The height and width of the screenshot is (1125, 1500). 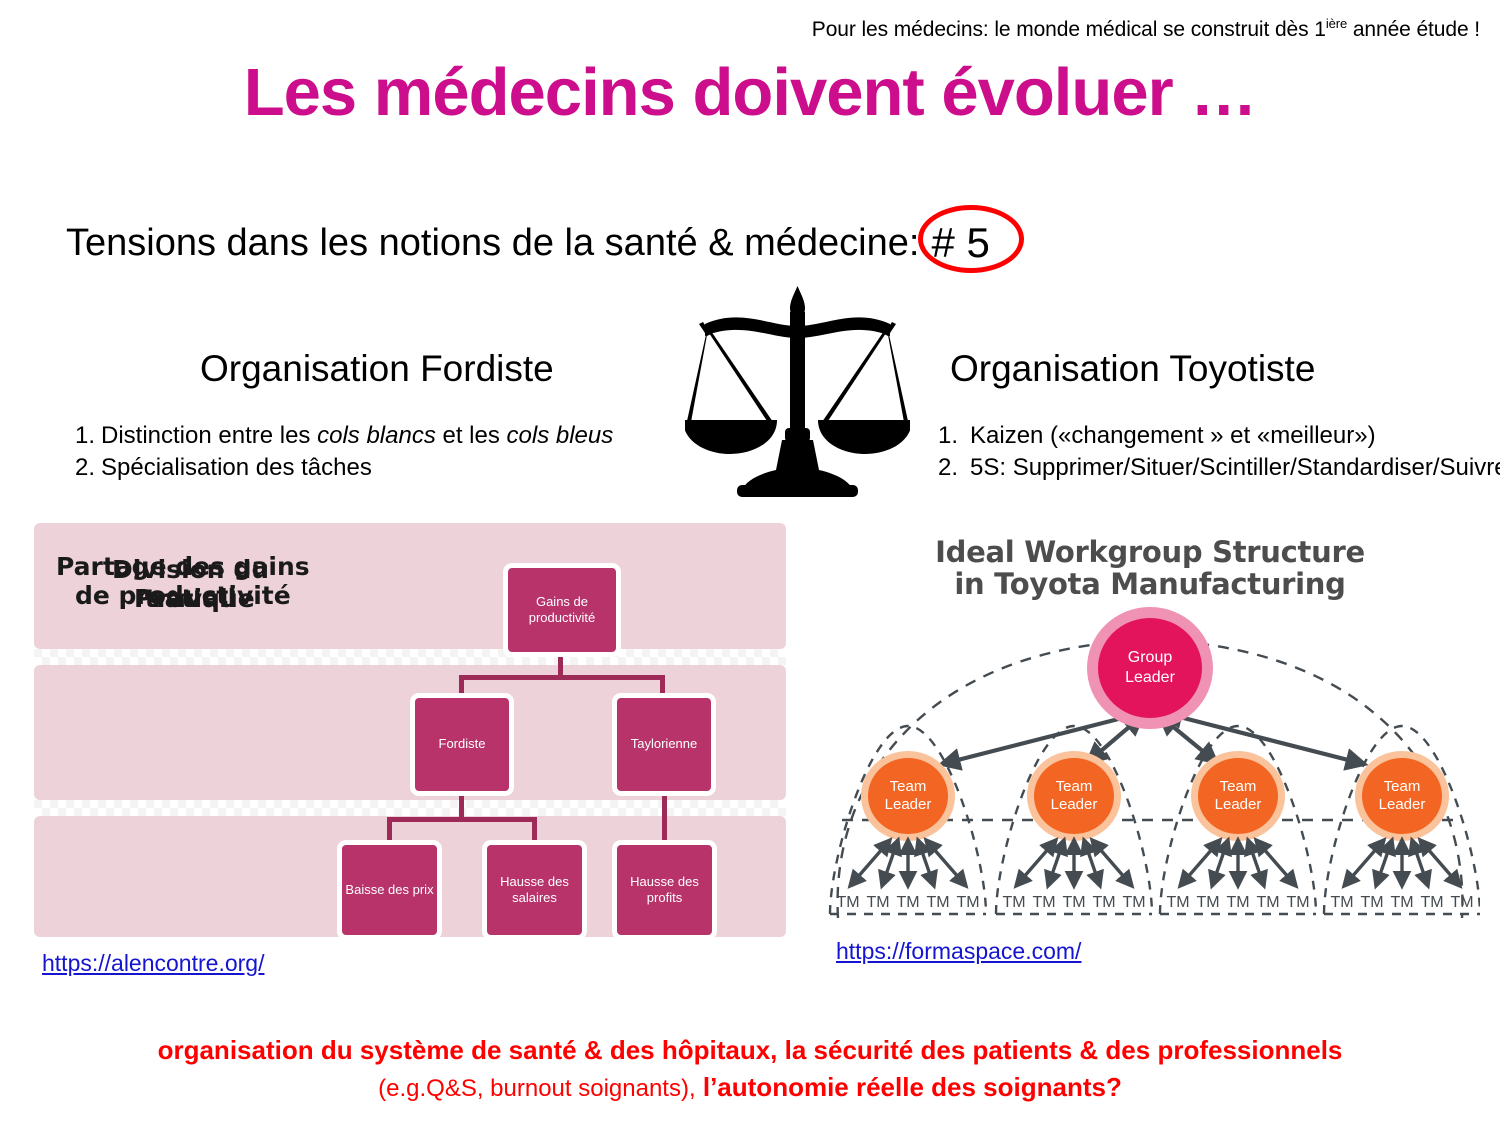 What do you see at coordinates (959, 951) in the screenshot?
I see `source-link-formaspace: https://formaspace.com/` at bounding box center [959, 951].